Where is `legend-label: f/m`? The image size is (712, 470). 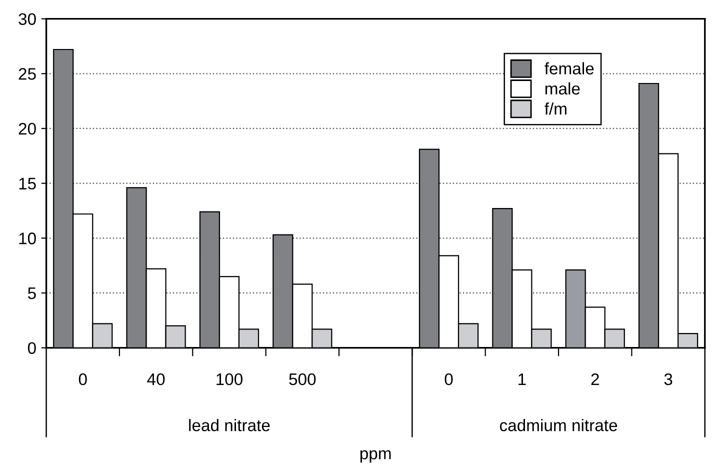 legend-label: f/m is located at coordinates (555, 108).